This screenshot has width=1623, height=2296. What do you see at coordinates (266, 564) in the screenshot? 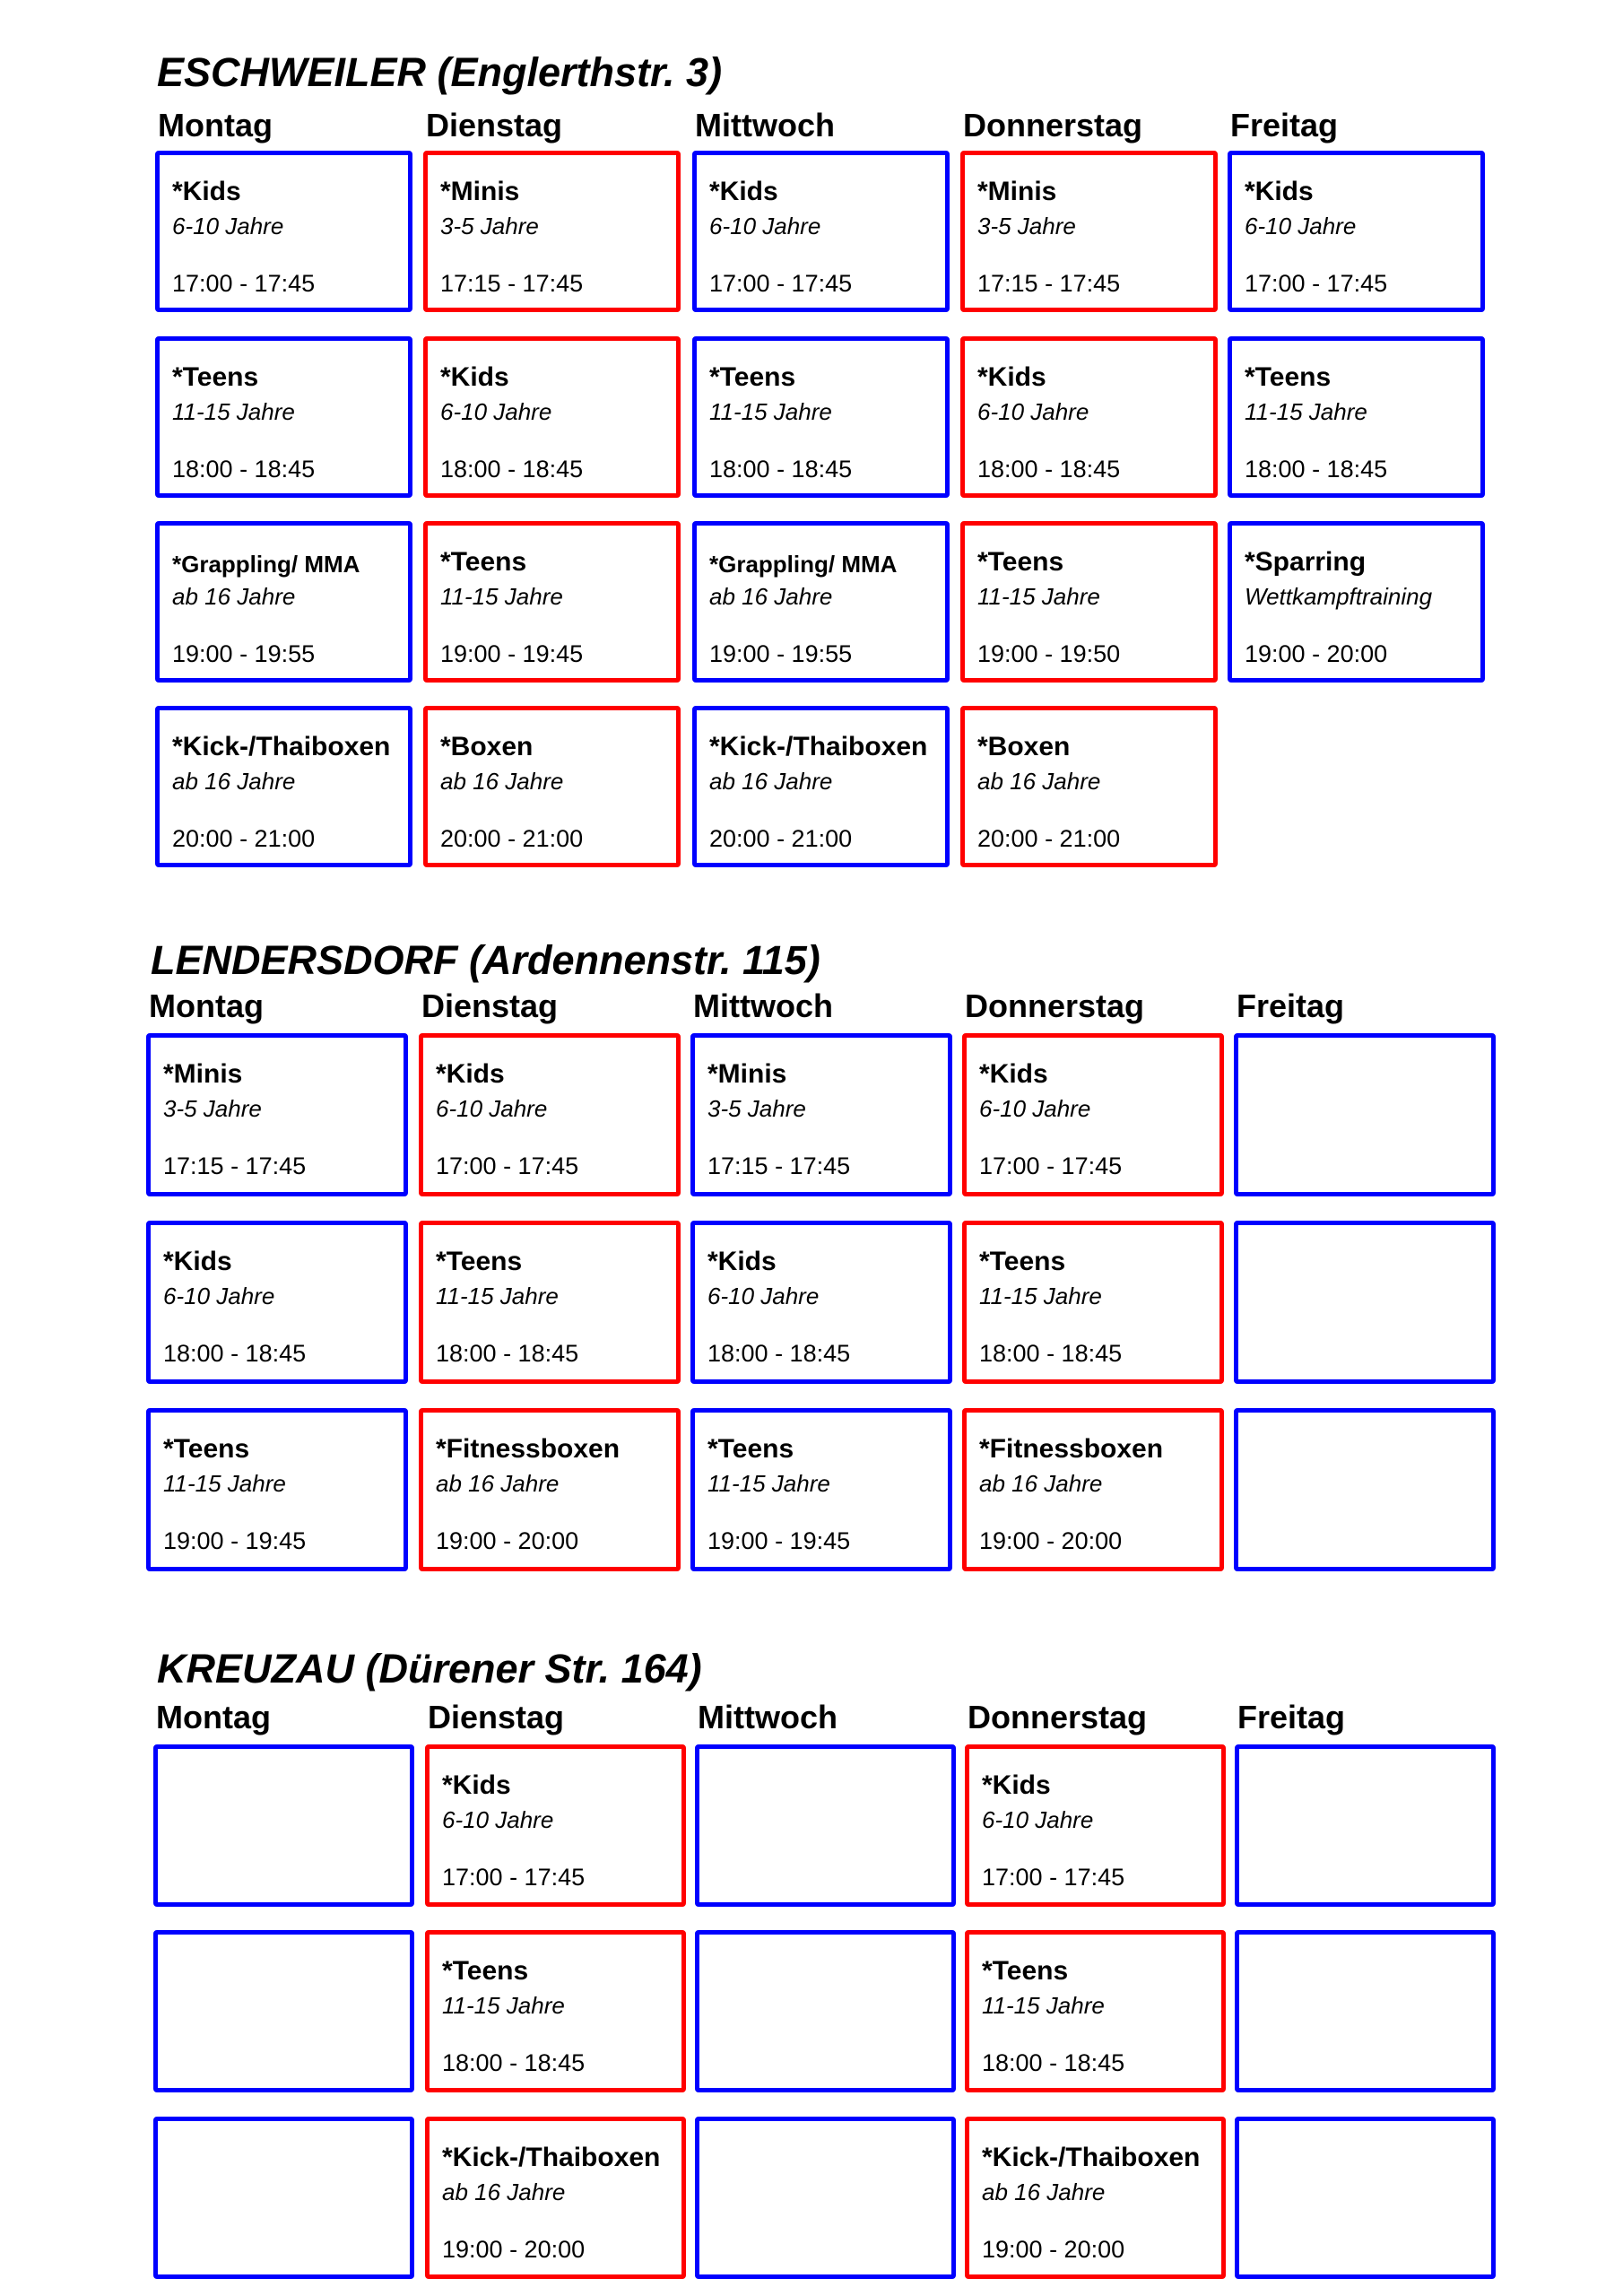
I see `class-name: *Grappling/ MMA` at bounding box center [266, 564].